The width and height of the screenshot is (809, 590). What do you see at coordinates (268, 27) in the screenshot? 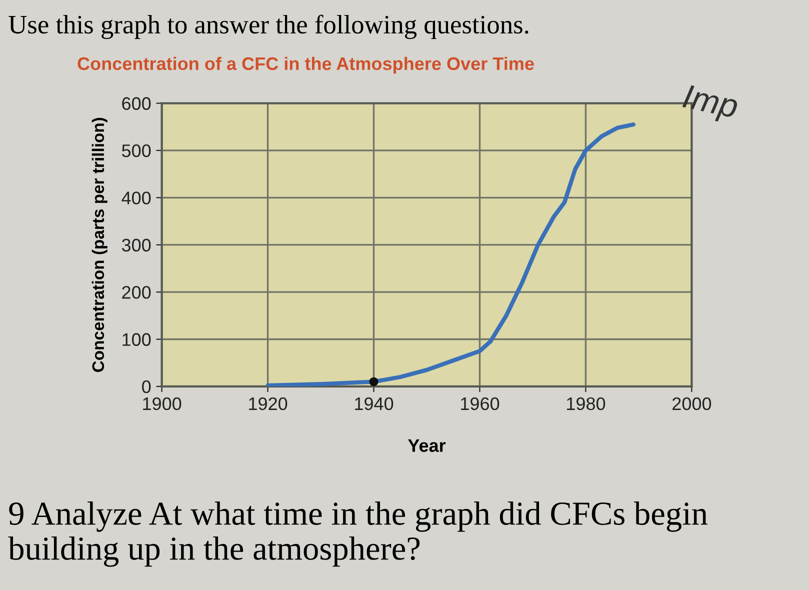
I see `text: Use this graph to answer the following questions.` at bounding box center [268, 27].